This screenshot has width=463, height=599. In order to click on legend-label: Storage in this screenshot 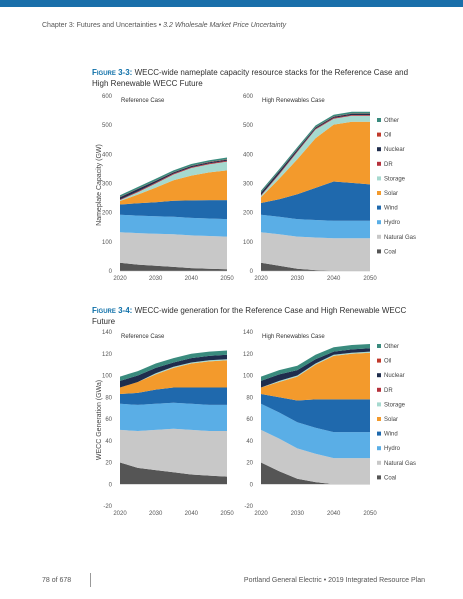, I will do `click(395, 179)`.